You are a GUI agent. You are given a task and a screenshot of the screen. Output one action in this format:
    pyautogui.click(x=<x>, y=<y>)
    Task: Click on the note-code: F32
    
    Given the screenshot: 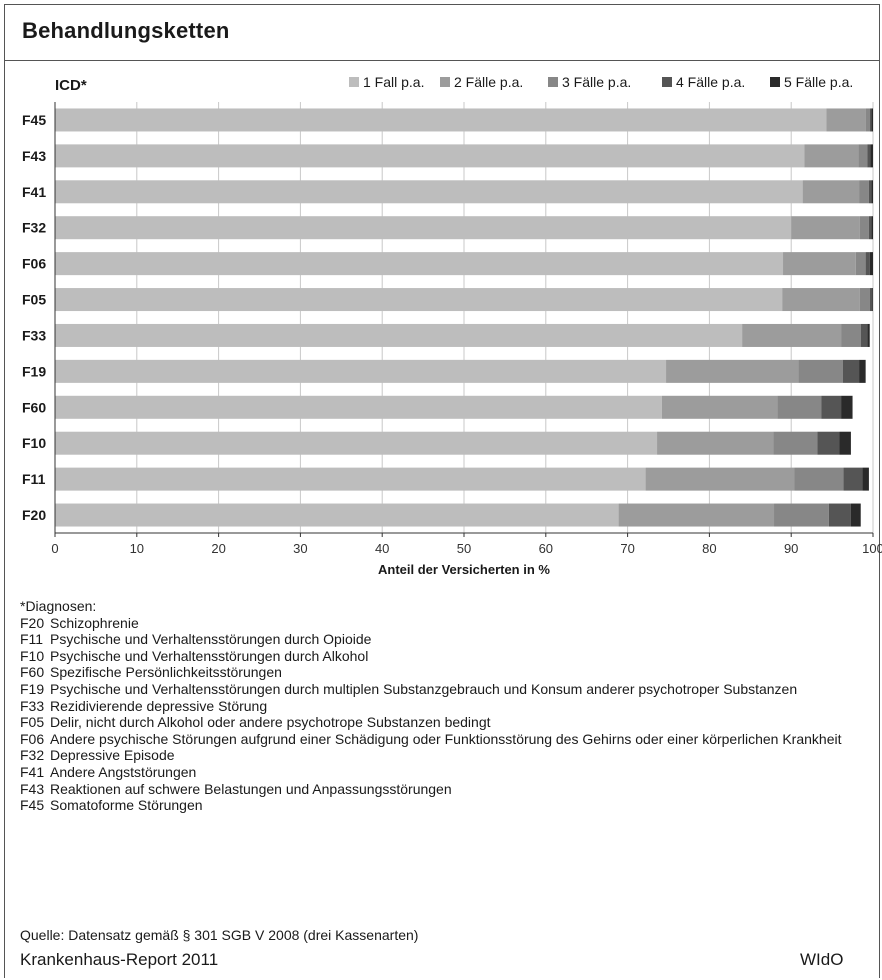 What is the action you would take?
    pyautogui.click(x=32, y=755)
    